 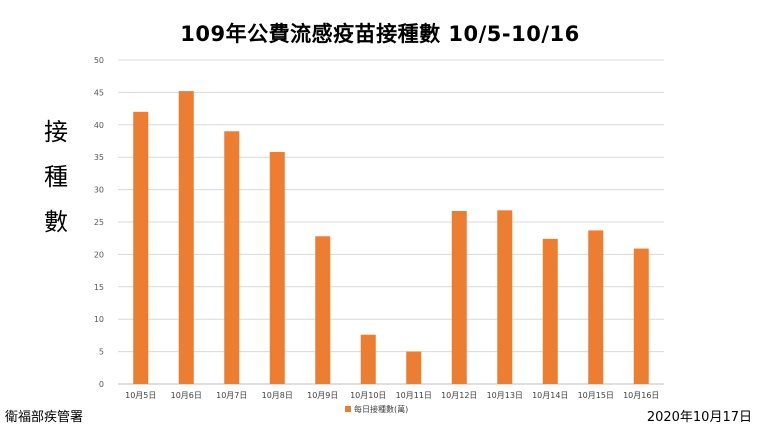 What do you see at coordinates (414, 395) in the screenshot?
I see `x-tick-label: 10月11日` at bounding box center [414, 395].